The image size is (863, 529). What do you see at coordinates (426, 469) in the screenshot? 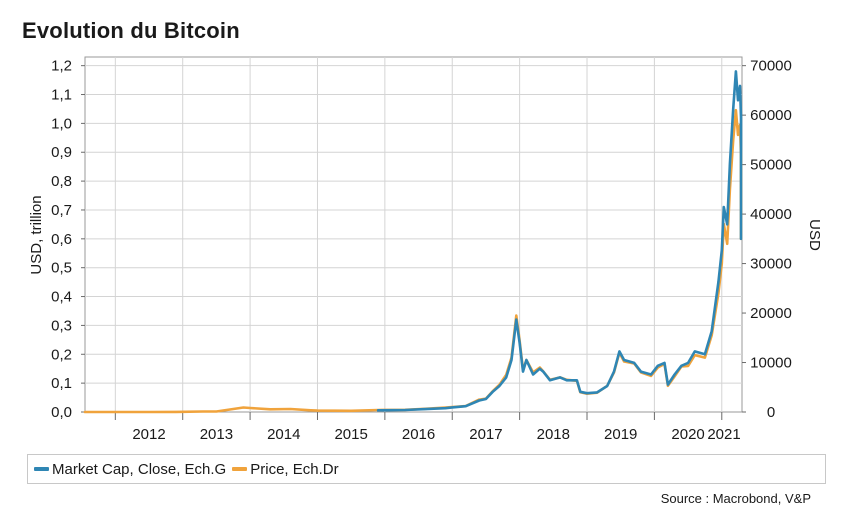
I see `legend: Market Cap, Close, Ech.G Price, Ech.Dr` at bounding box center [426, 469].